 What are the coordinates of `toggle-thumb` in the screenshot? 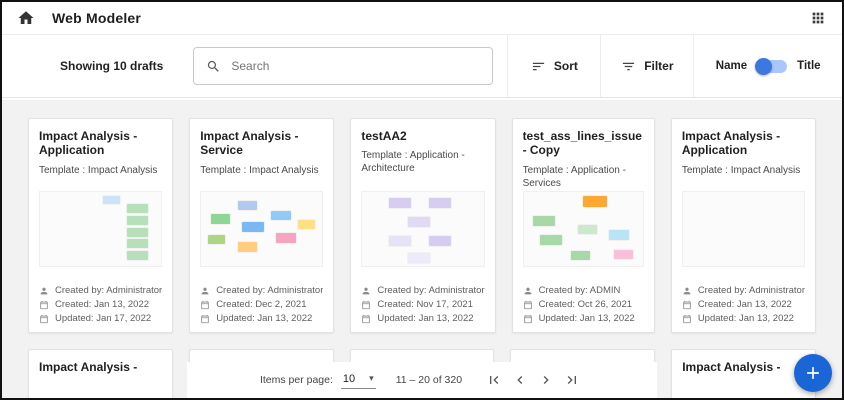 It's located at (764, 66).